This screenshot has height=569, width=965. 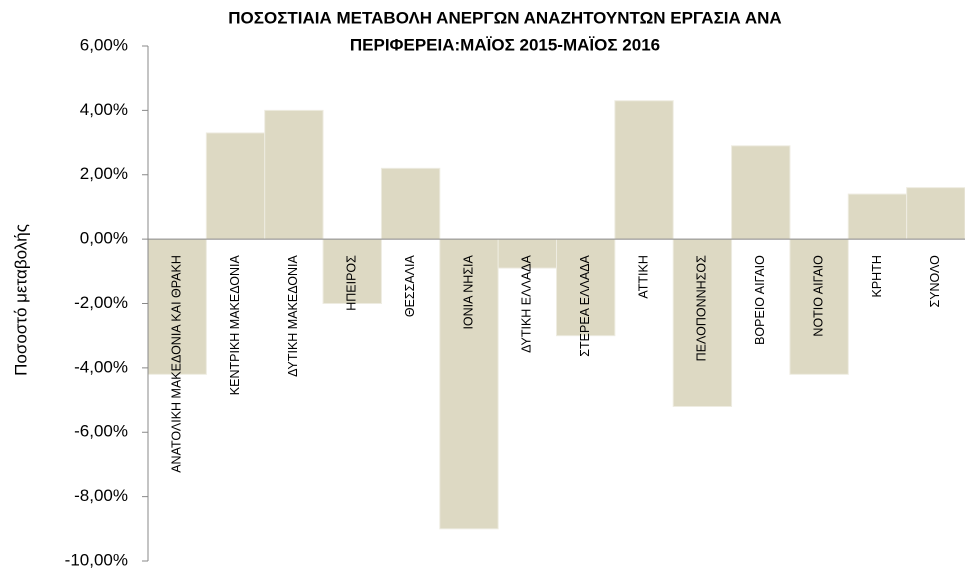 What do you see at coordinates (585, 305) in the screenshot?
I see `x-tick-label: ΣΤΕΡΕΑ ΕΛΛΑΔΑ` at bounding box center [585, 305].